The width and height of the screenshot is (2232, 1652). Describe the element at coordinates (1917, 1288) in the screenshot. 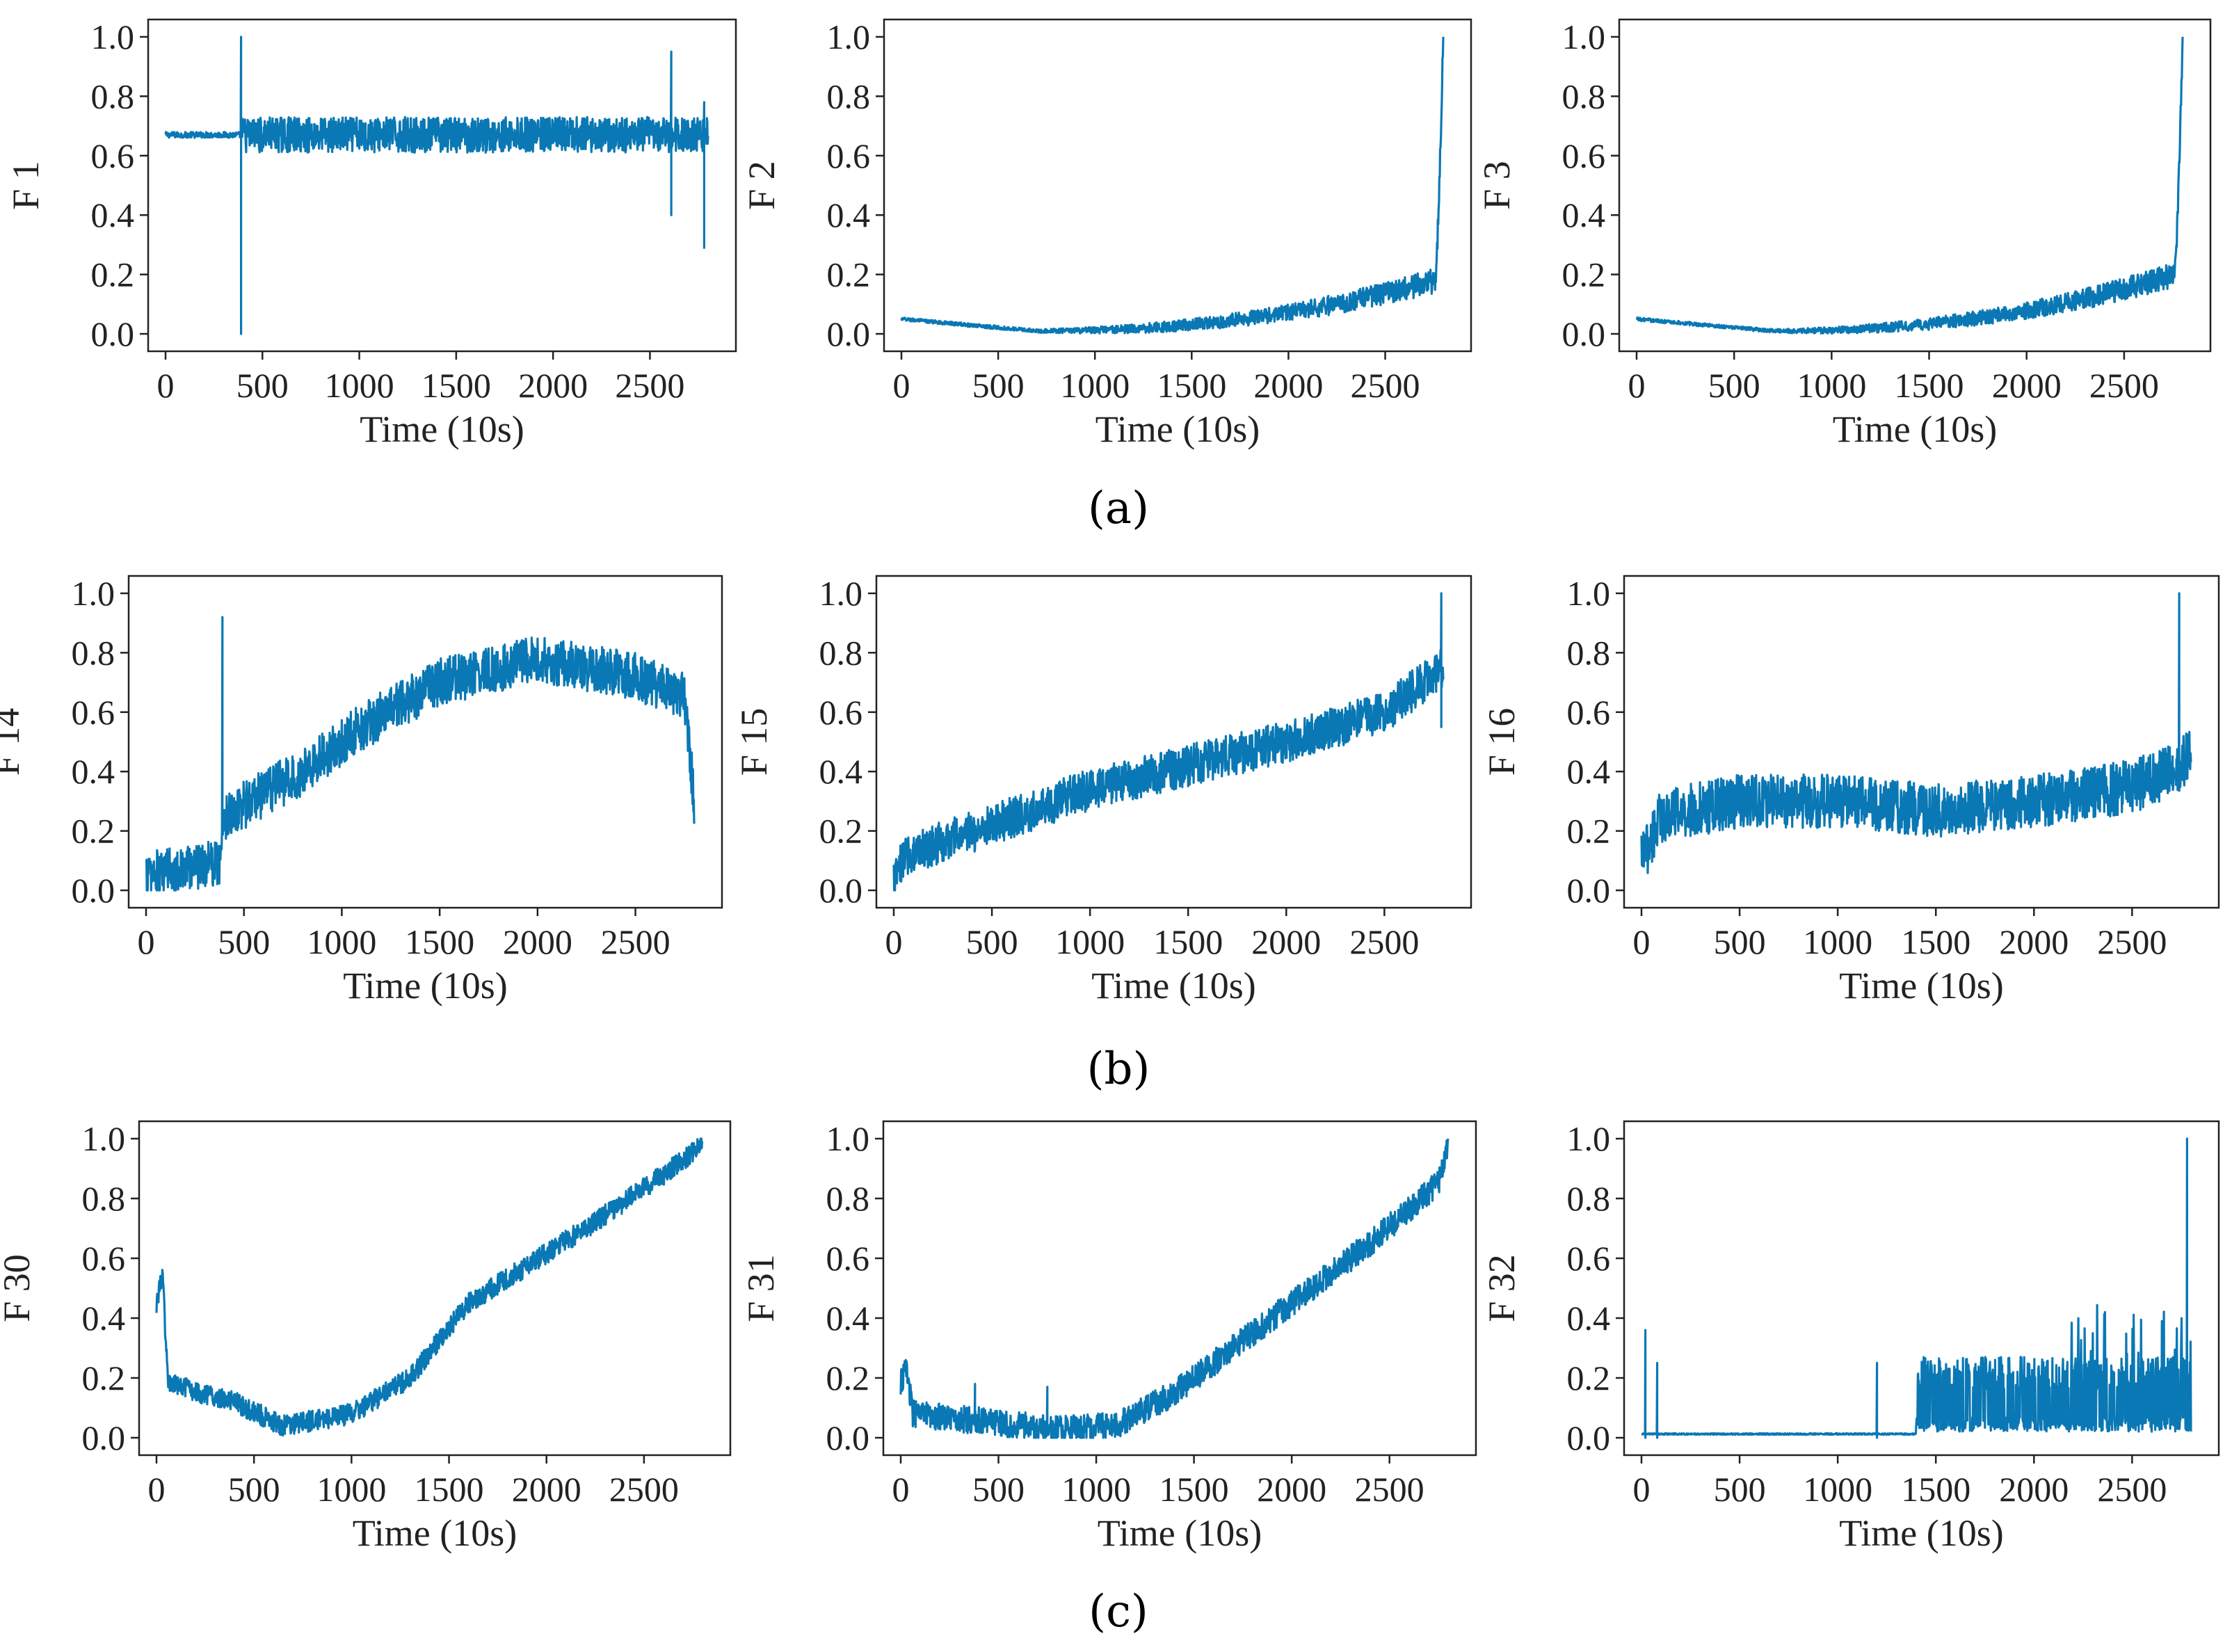

I see `series-line-f32` at that location.